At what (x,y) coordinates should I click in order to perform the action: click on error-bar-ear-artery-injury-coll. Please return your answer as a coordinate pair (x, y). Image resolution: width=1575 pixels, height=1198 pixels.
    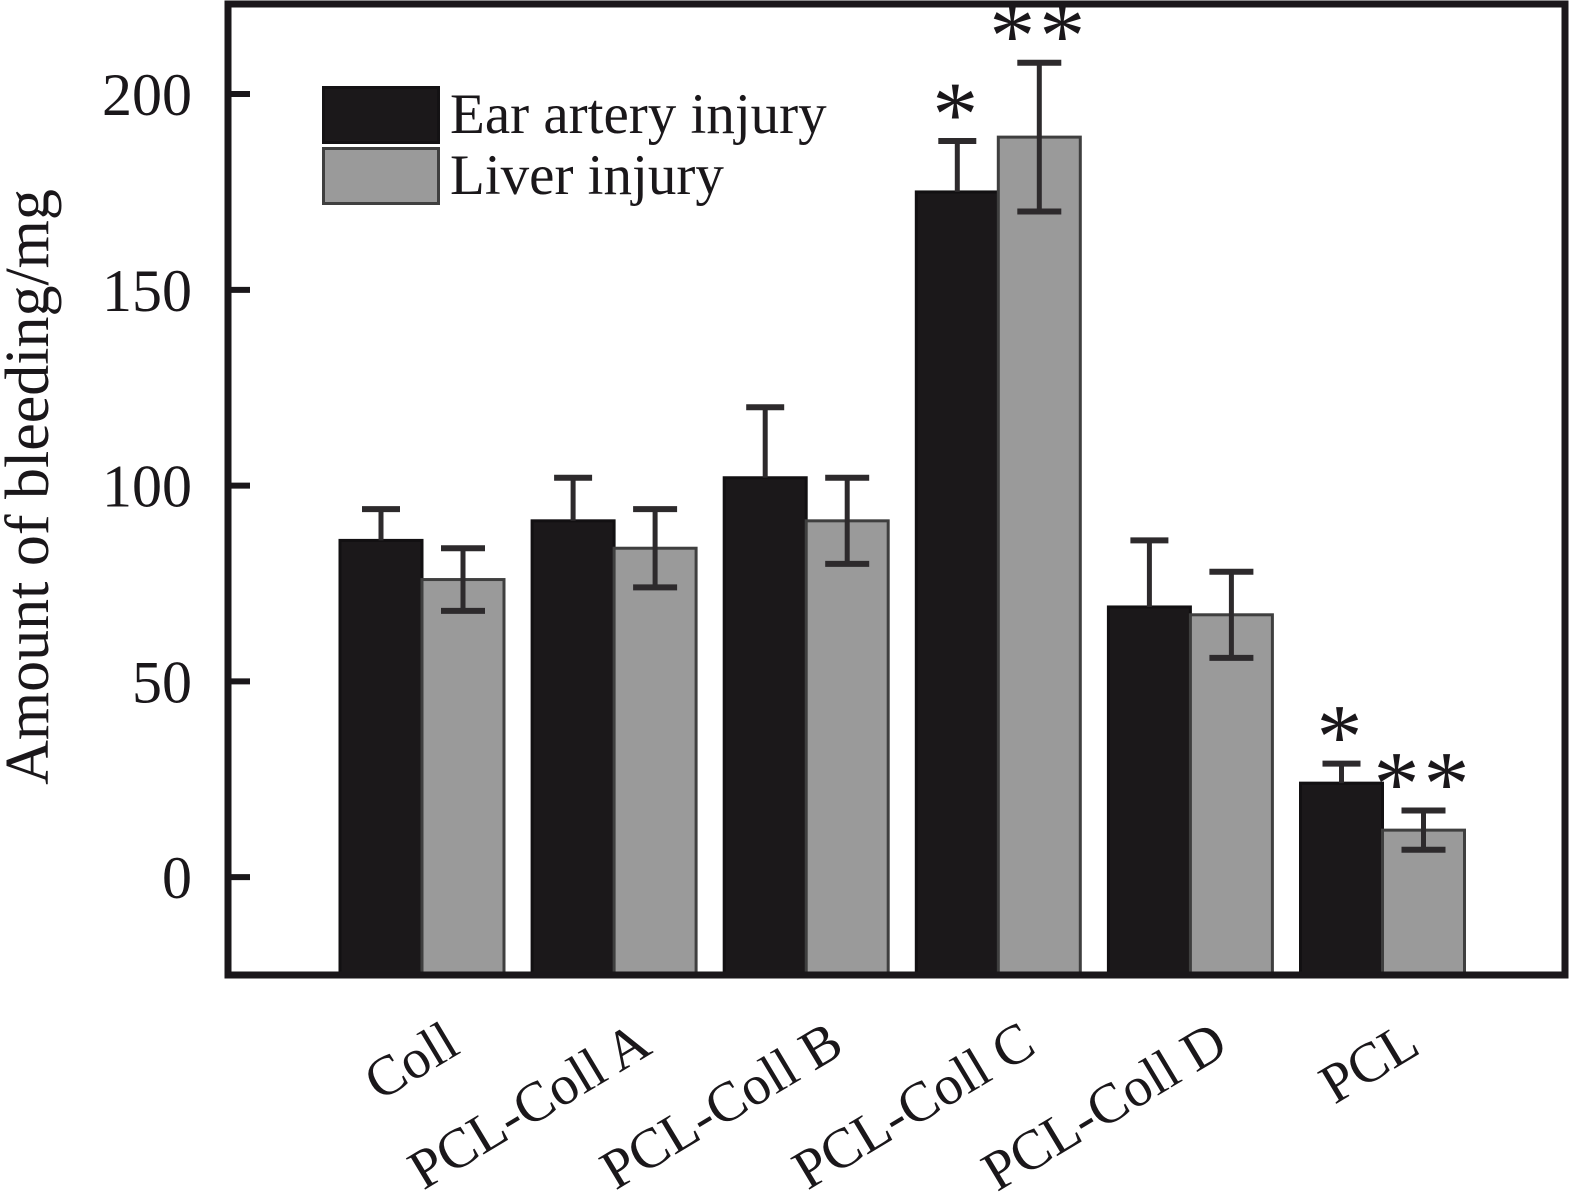
    Looking at the image, I should click on (381, 523).